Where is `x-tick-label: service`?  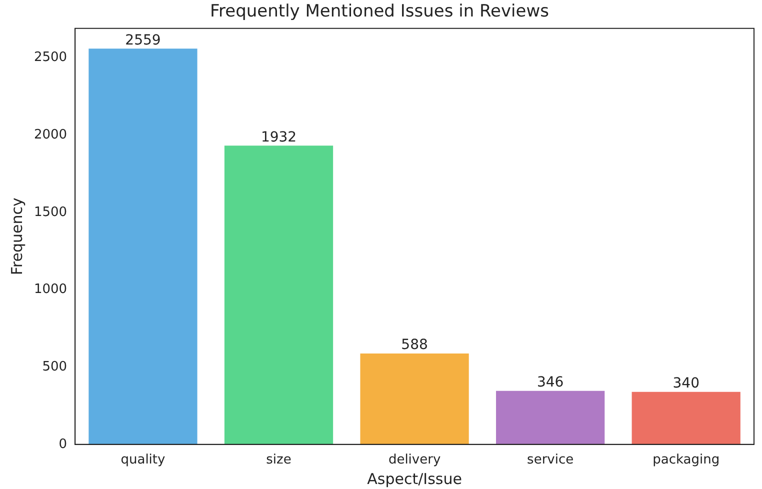 x-tick-label: service is located at coordinates (550, 460).